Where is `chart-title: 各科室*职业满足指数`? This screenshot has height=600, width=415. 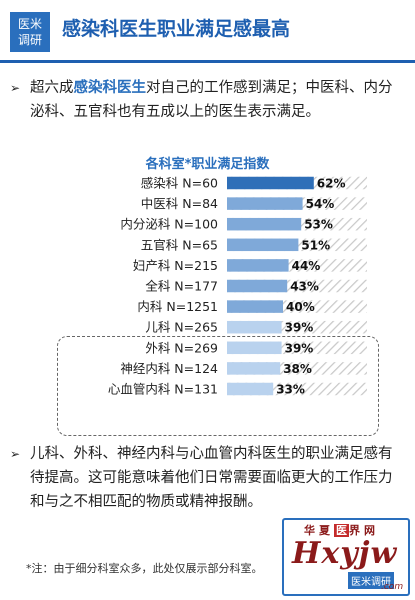 chart-title: 各科室*职业满足指数 is located at coordinates (207, 164).